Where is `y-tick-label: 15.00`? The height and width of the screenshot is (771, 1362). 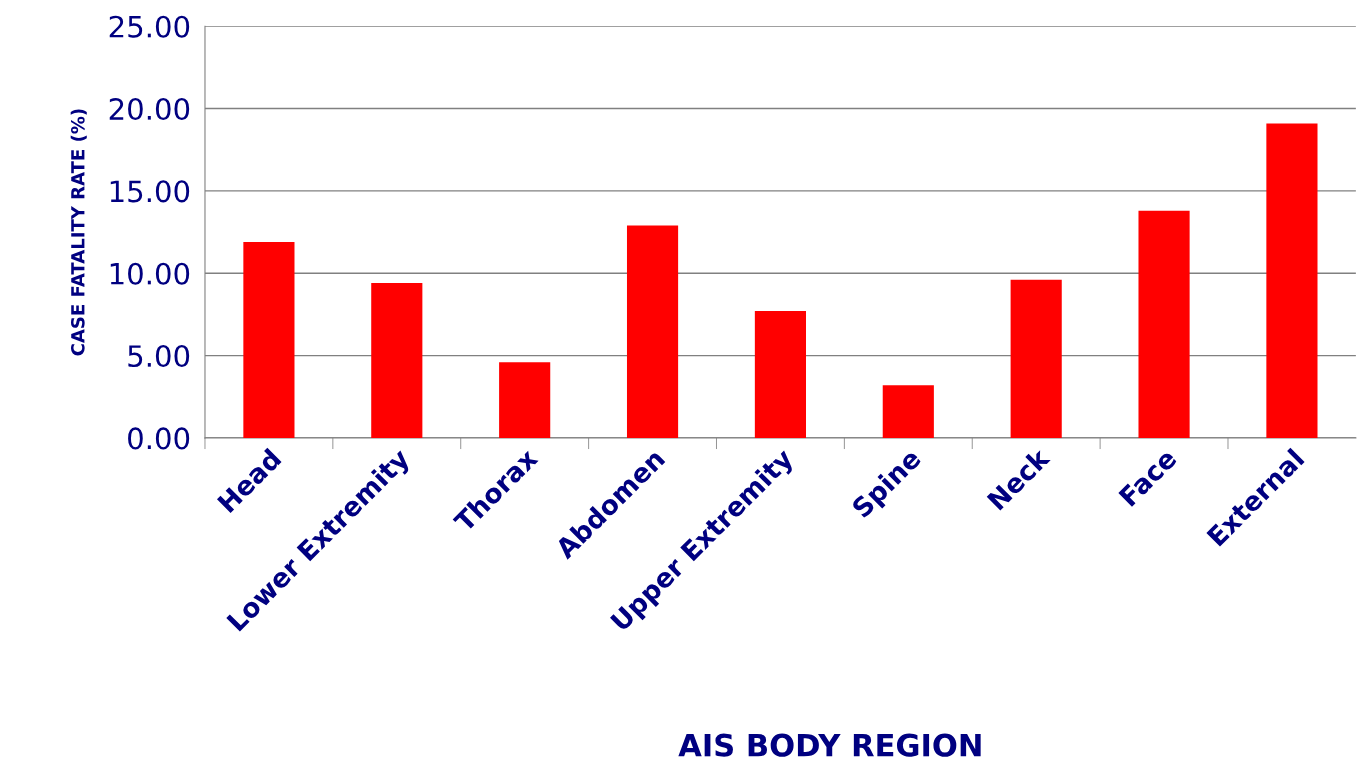
y-tick-label: 15.00 is located at coordinates (150, 191).